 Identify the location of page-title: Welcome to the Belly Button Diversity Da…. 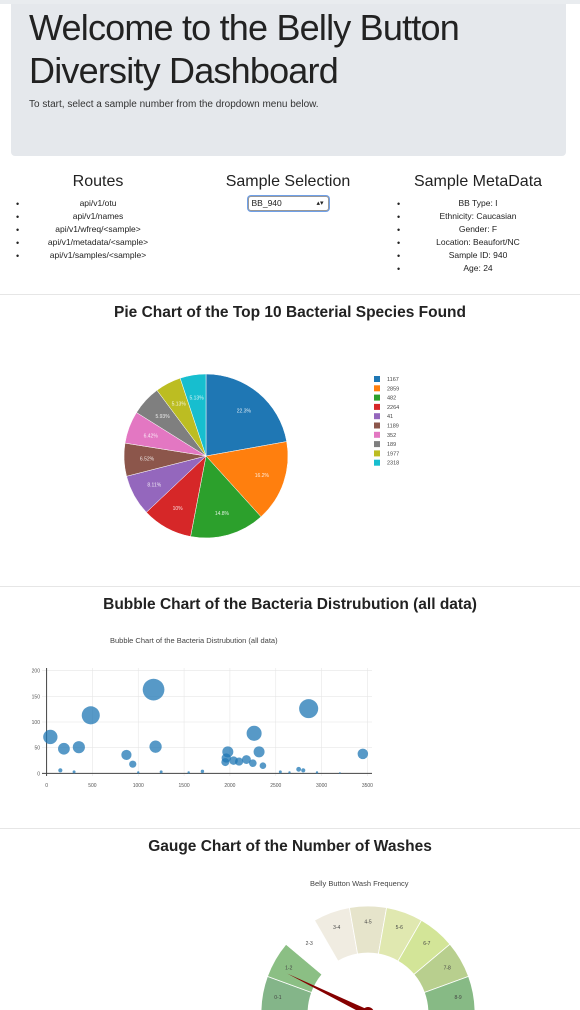
(244, 49).